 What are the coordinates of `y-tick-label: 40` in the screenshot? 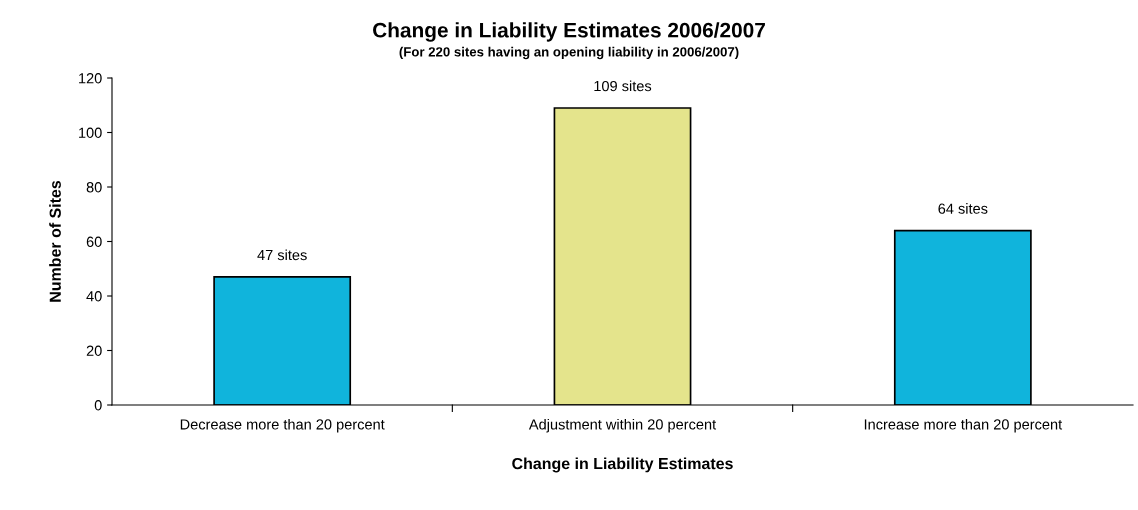 It's located at (94, 296).